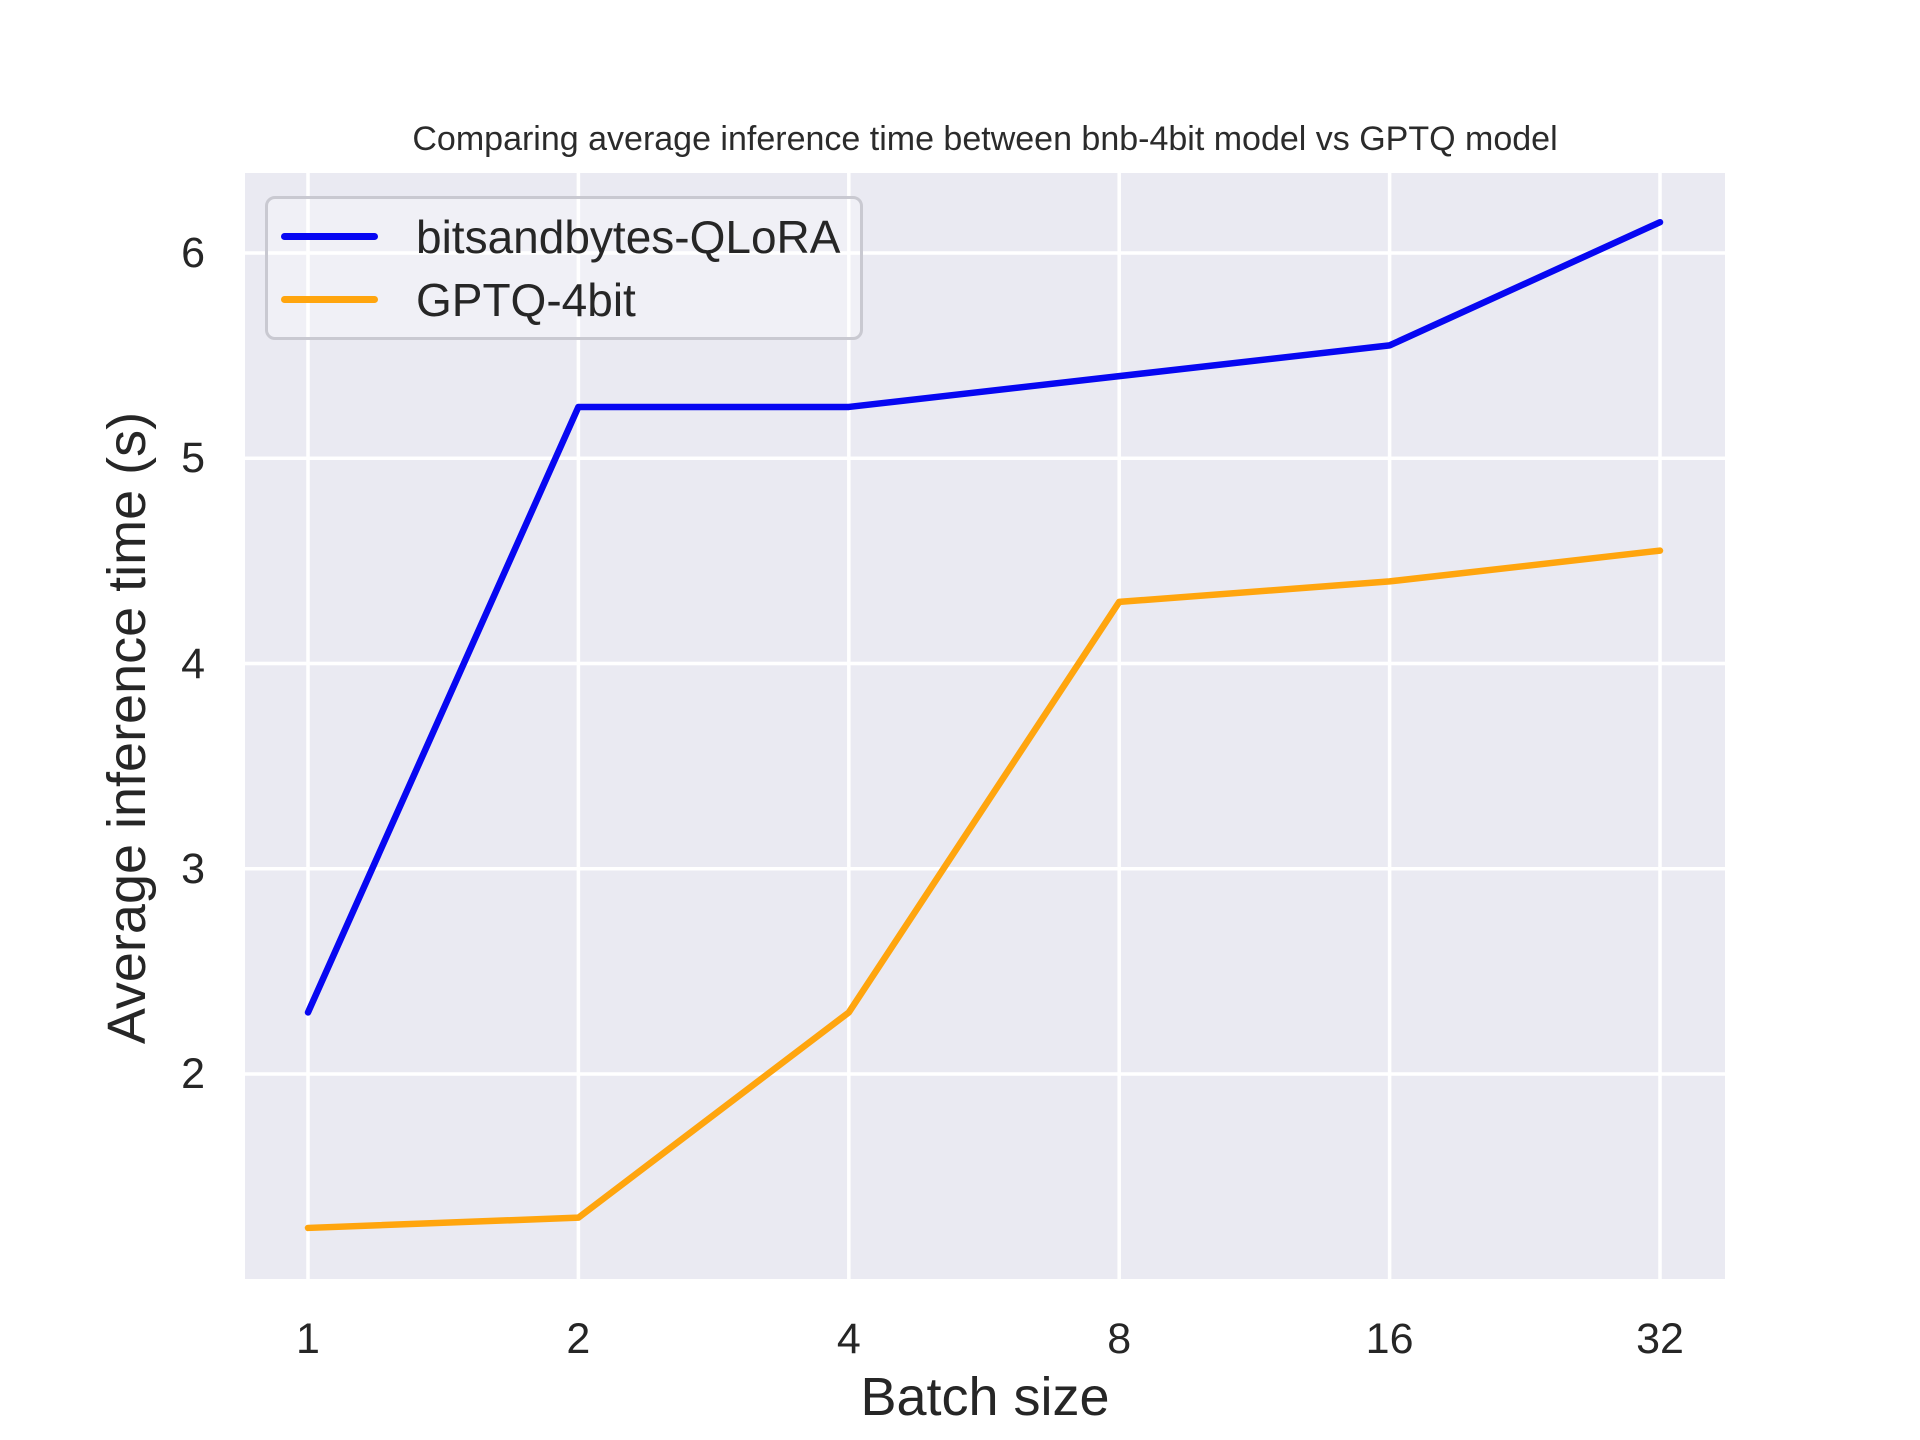 Image resolution: width=1920 pixels, height=1440 pixels. I want to click on legend-item-gptq: GPTQ-4bit, so click(570, 300).